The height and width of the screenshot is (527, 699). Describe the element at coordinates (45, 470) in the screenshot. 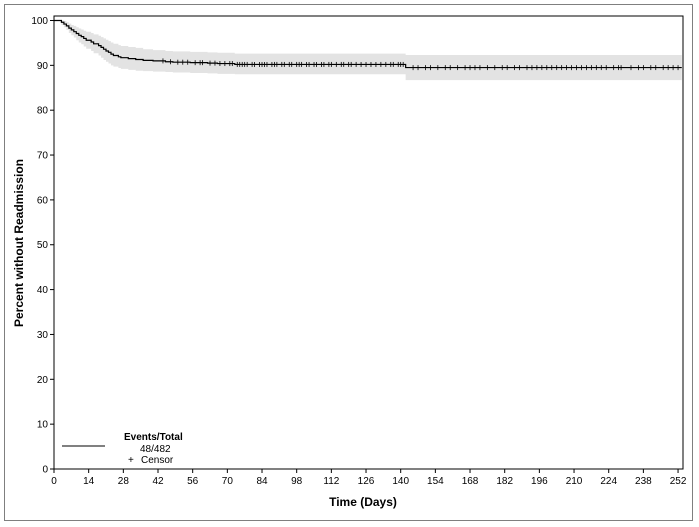

I see `y-tick-label: 0` at that location.